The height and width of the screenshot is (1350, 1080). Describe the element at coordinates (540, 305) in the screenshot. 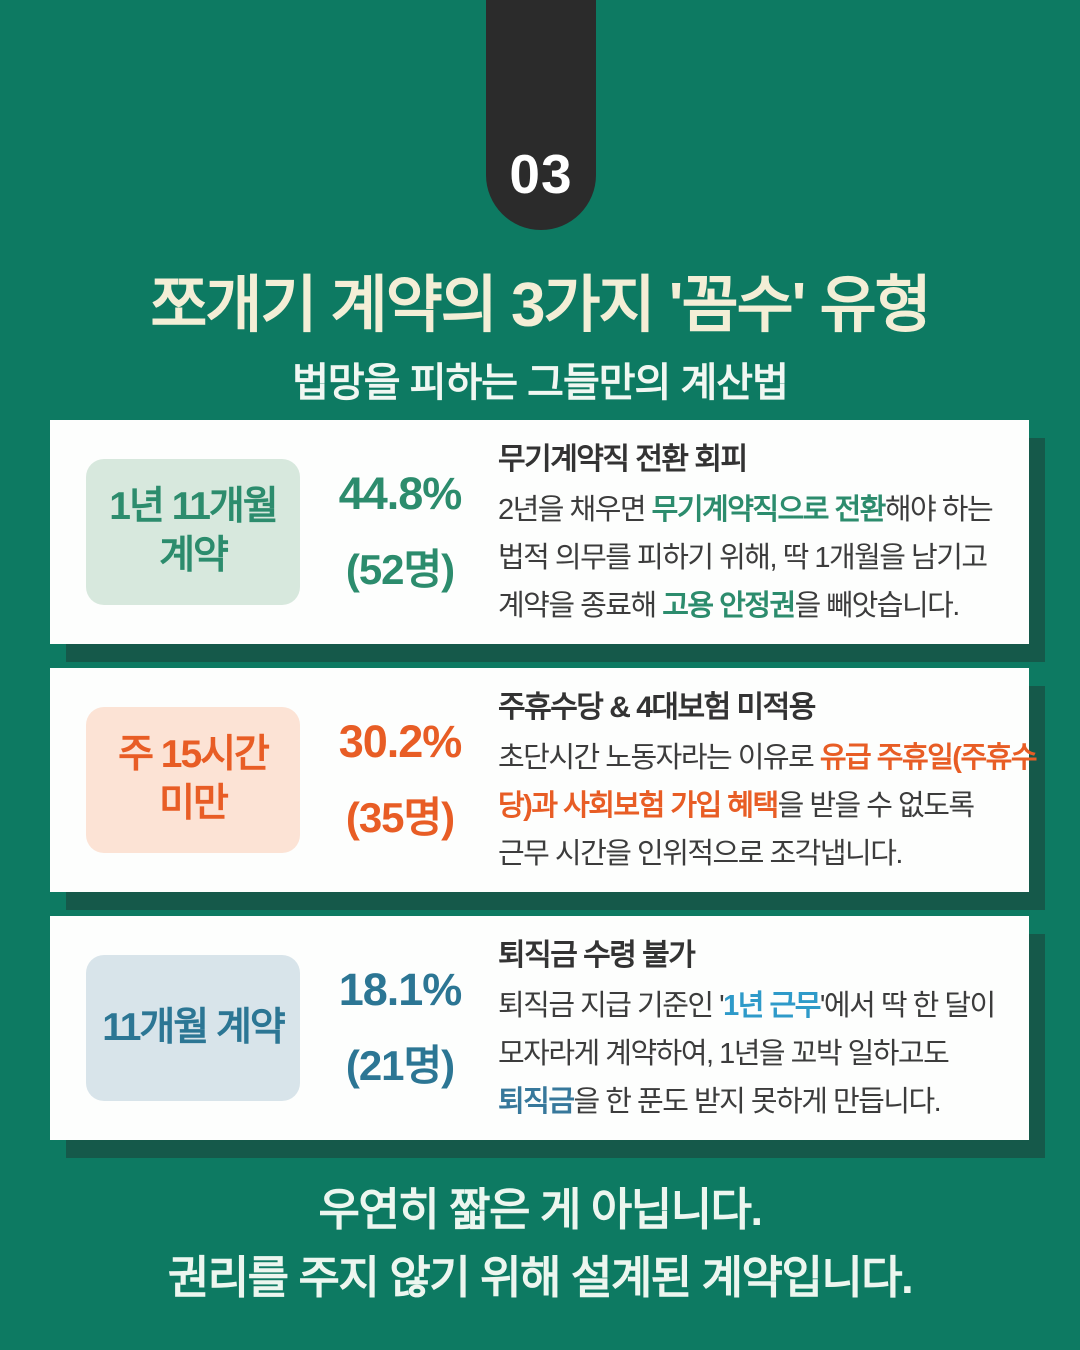

I see `page-title: 쪼개기 계약의 3가지 '꼼수' 유형` at that location.